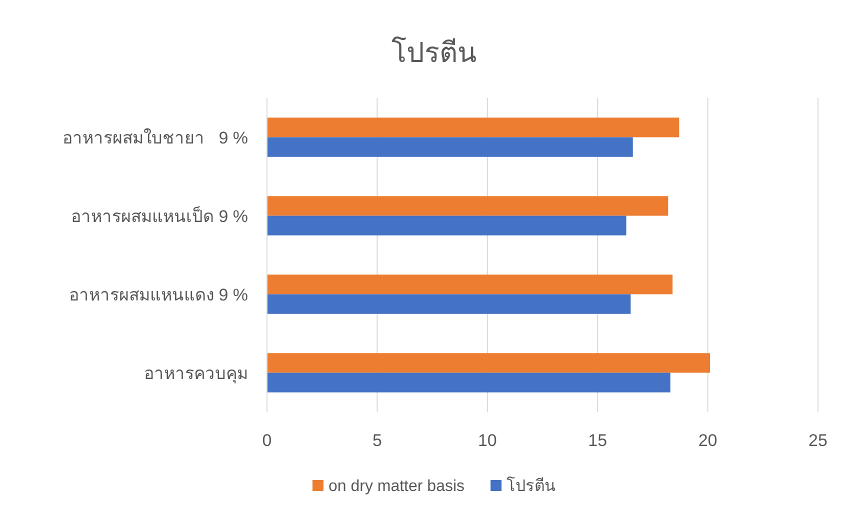 The image size is (841, 512). What do you see at coordinates (708, 440) in the screenshot?
I see `x-tick-label: 20` at bounding box center [708, 440].